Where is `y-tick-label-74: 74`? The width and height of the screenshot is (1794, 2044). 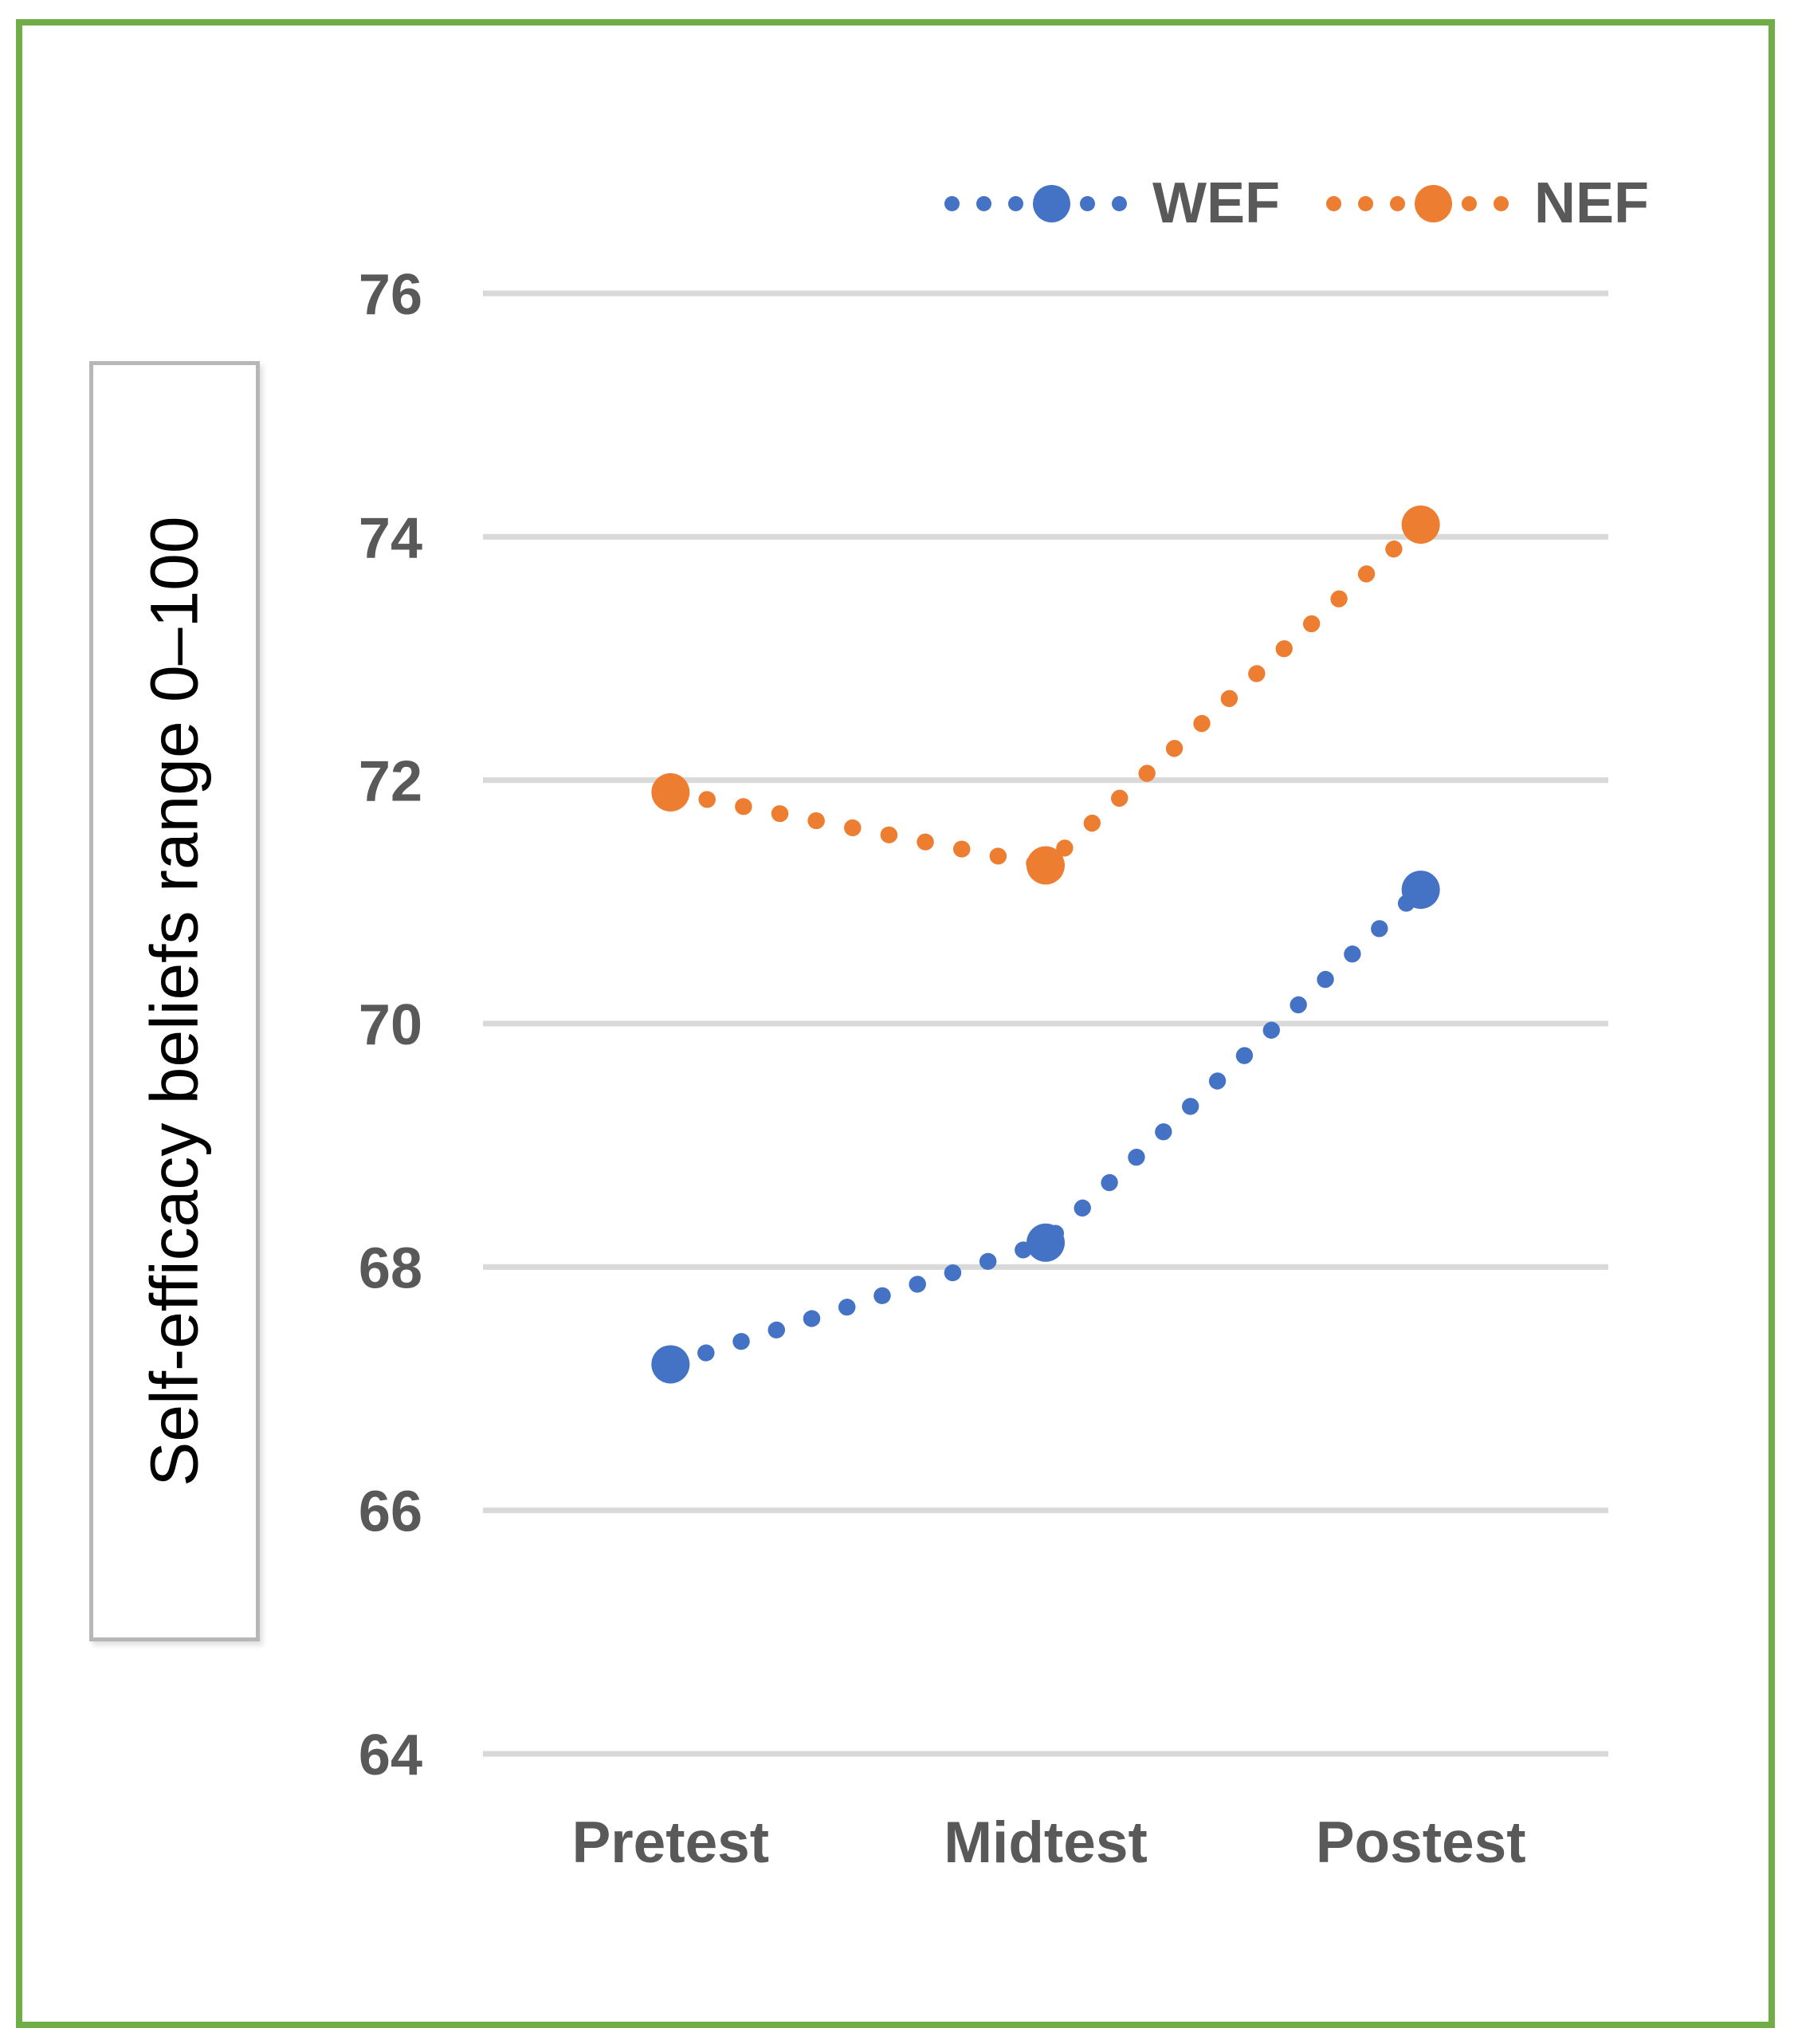 y-tick-label-74: 74 is located at coordinates (390, 538).